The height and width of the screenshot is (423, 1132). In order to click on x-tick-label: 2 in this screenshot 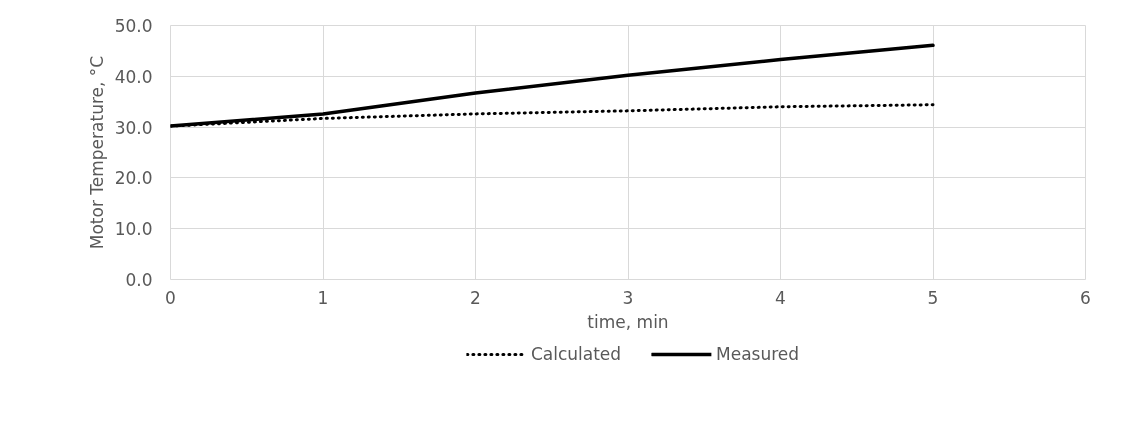, I will do `click(475, 297)`.